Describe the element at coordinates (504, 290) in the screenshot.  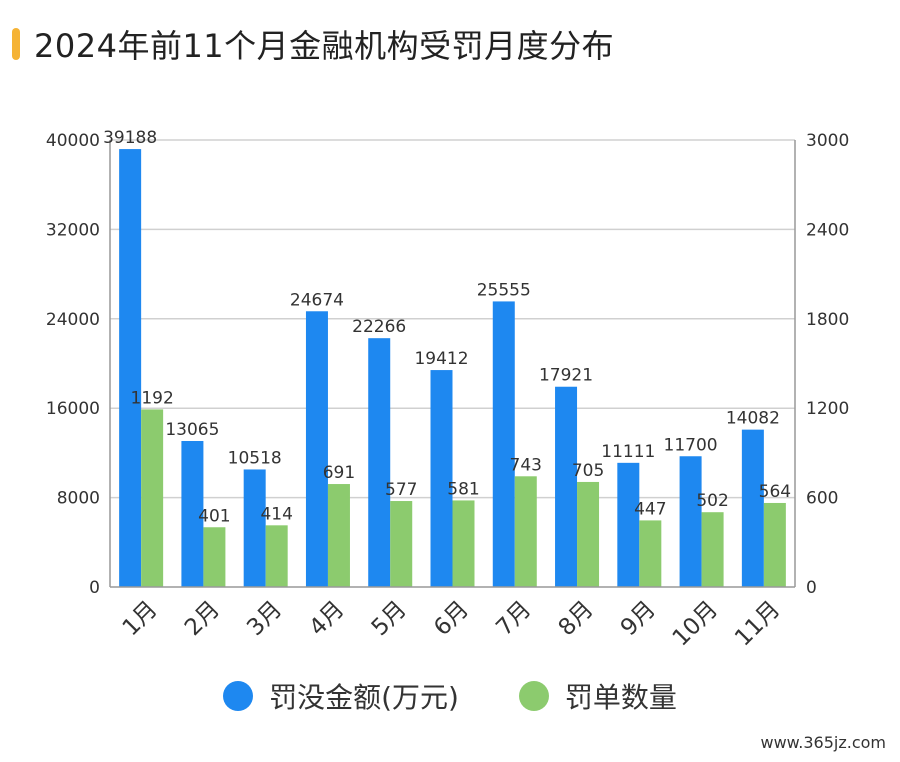
I see `data-label-amount: 25555` at that location.